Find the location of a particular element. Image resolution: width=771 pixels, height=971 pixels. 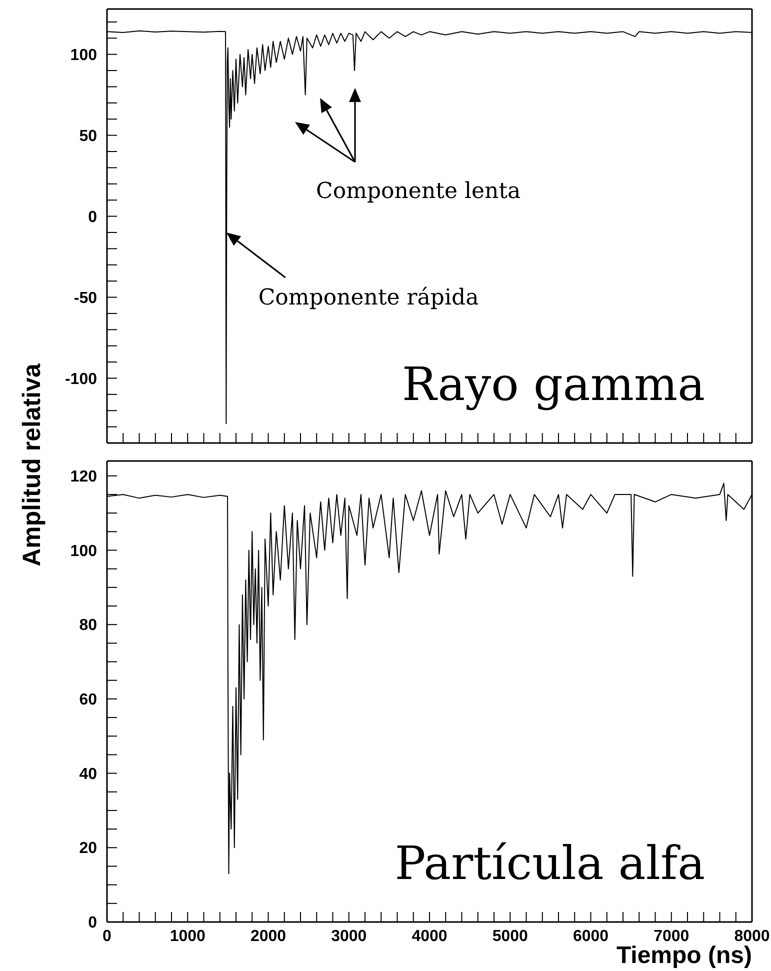

y-axis-title: Amplitud relativa is located at coordinates (32, 464).